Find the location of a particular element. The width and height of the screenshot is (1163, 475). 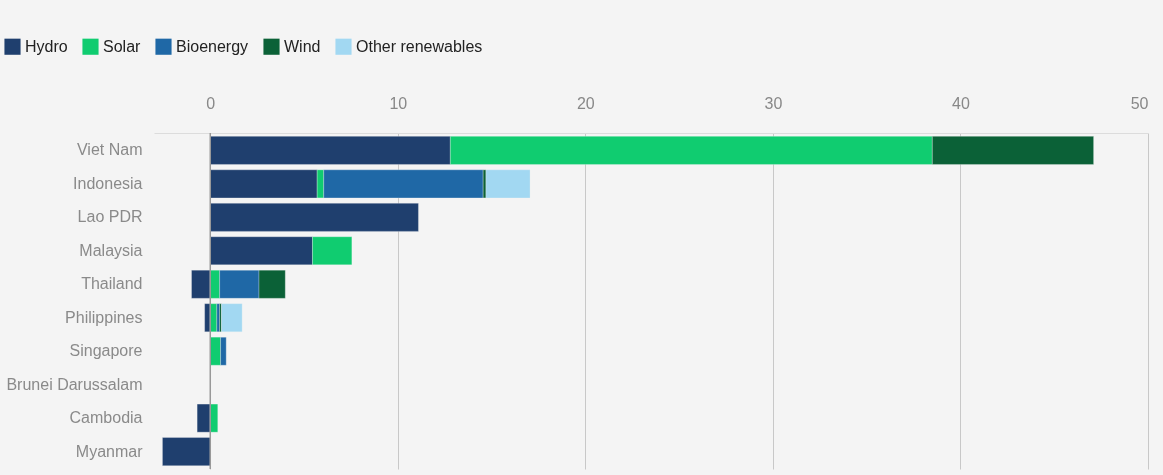

y-tick-label: Thailand is located at coordinates (112, 284).